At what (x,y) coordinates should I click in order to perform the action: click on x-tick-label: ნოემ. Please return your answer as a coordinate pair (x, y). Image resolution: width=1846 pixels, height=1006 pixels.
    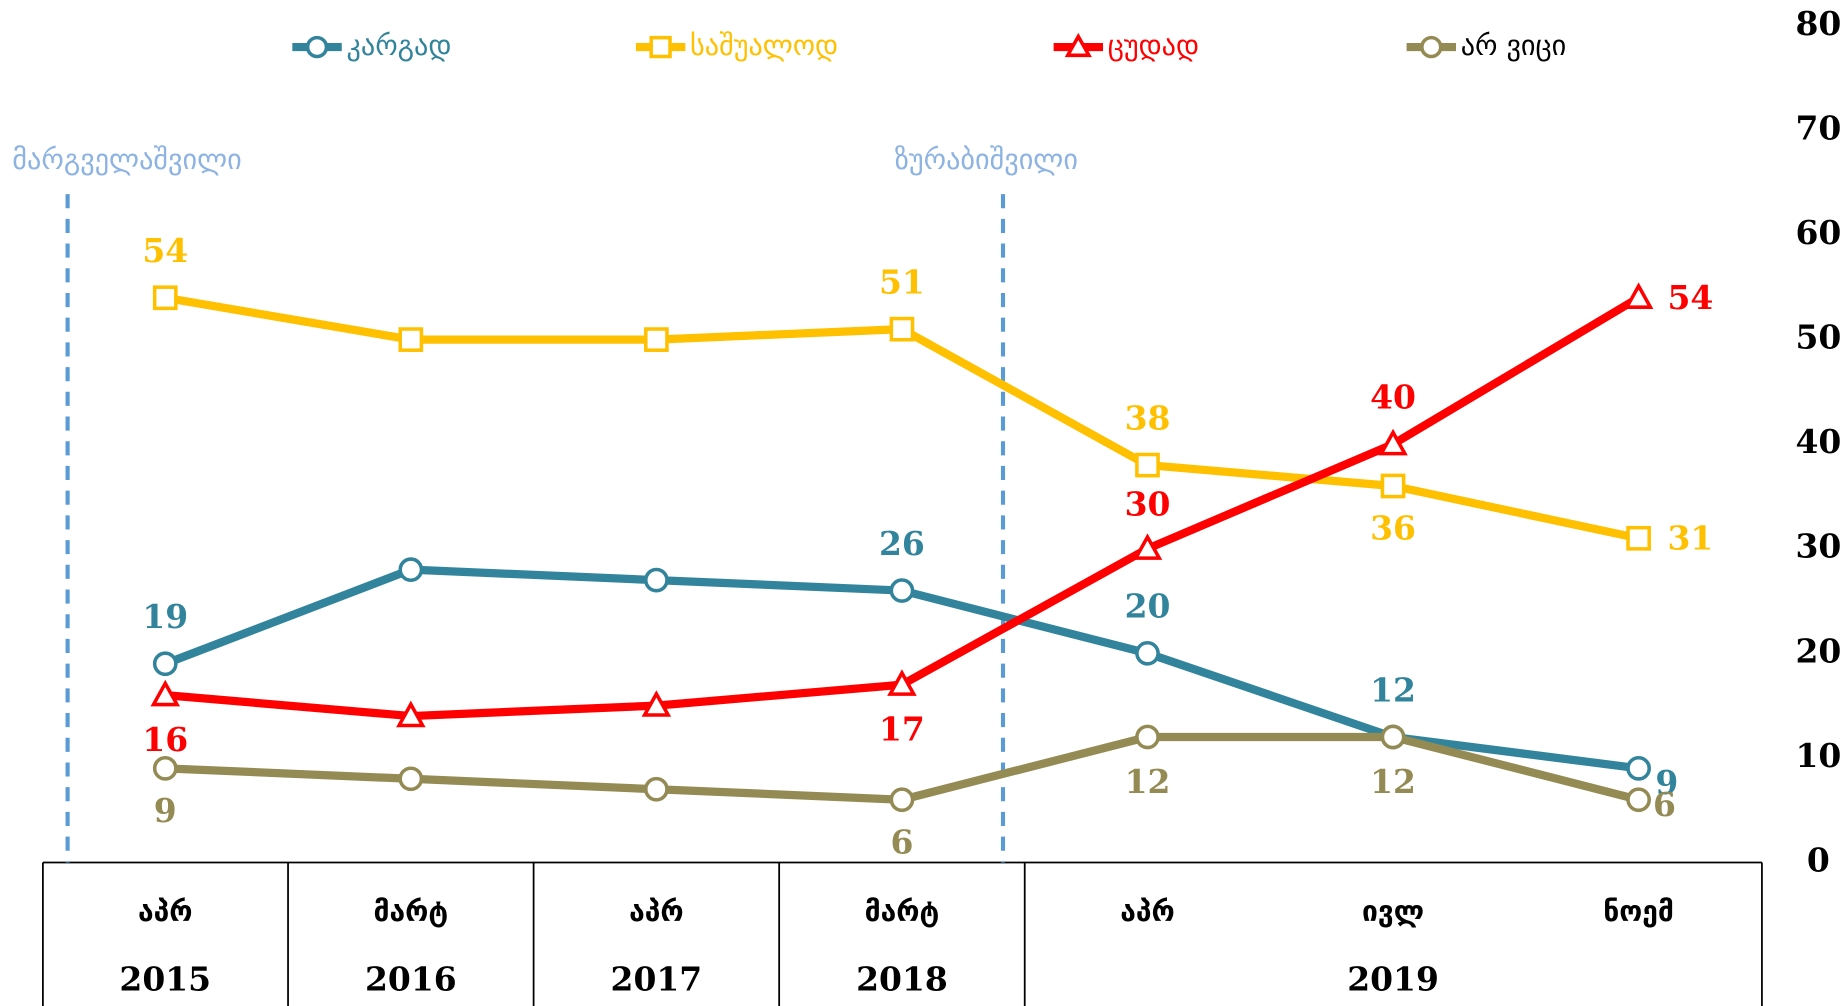
    Looking at the image, I should click on (1638, 911).